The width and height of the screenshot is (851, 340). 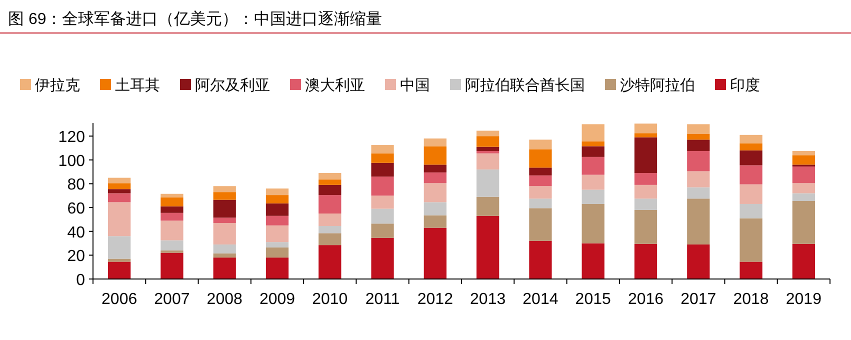 What do you see at coordinates (172, 299) in the screenshot?
I see `x-tick-label: 2007` at bounding box center [172, 299].